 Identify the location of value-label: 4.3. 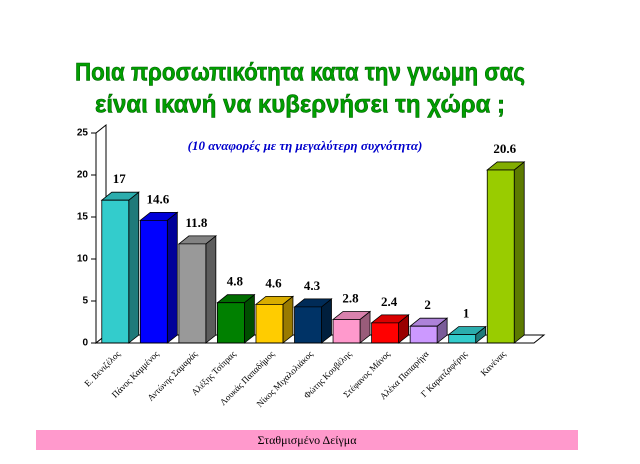
(312, 285).